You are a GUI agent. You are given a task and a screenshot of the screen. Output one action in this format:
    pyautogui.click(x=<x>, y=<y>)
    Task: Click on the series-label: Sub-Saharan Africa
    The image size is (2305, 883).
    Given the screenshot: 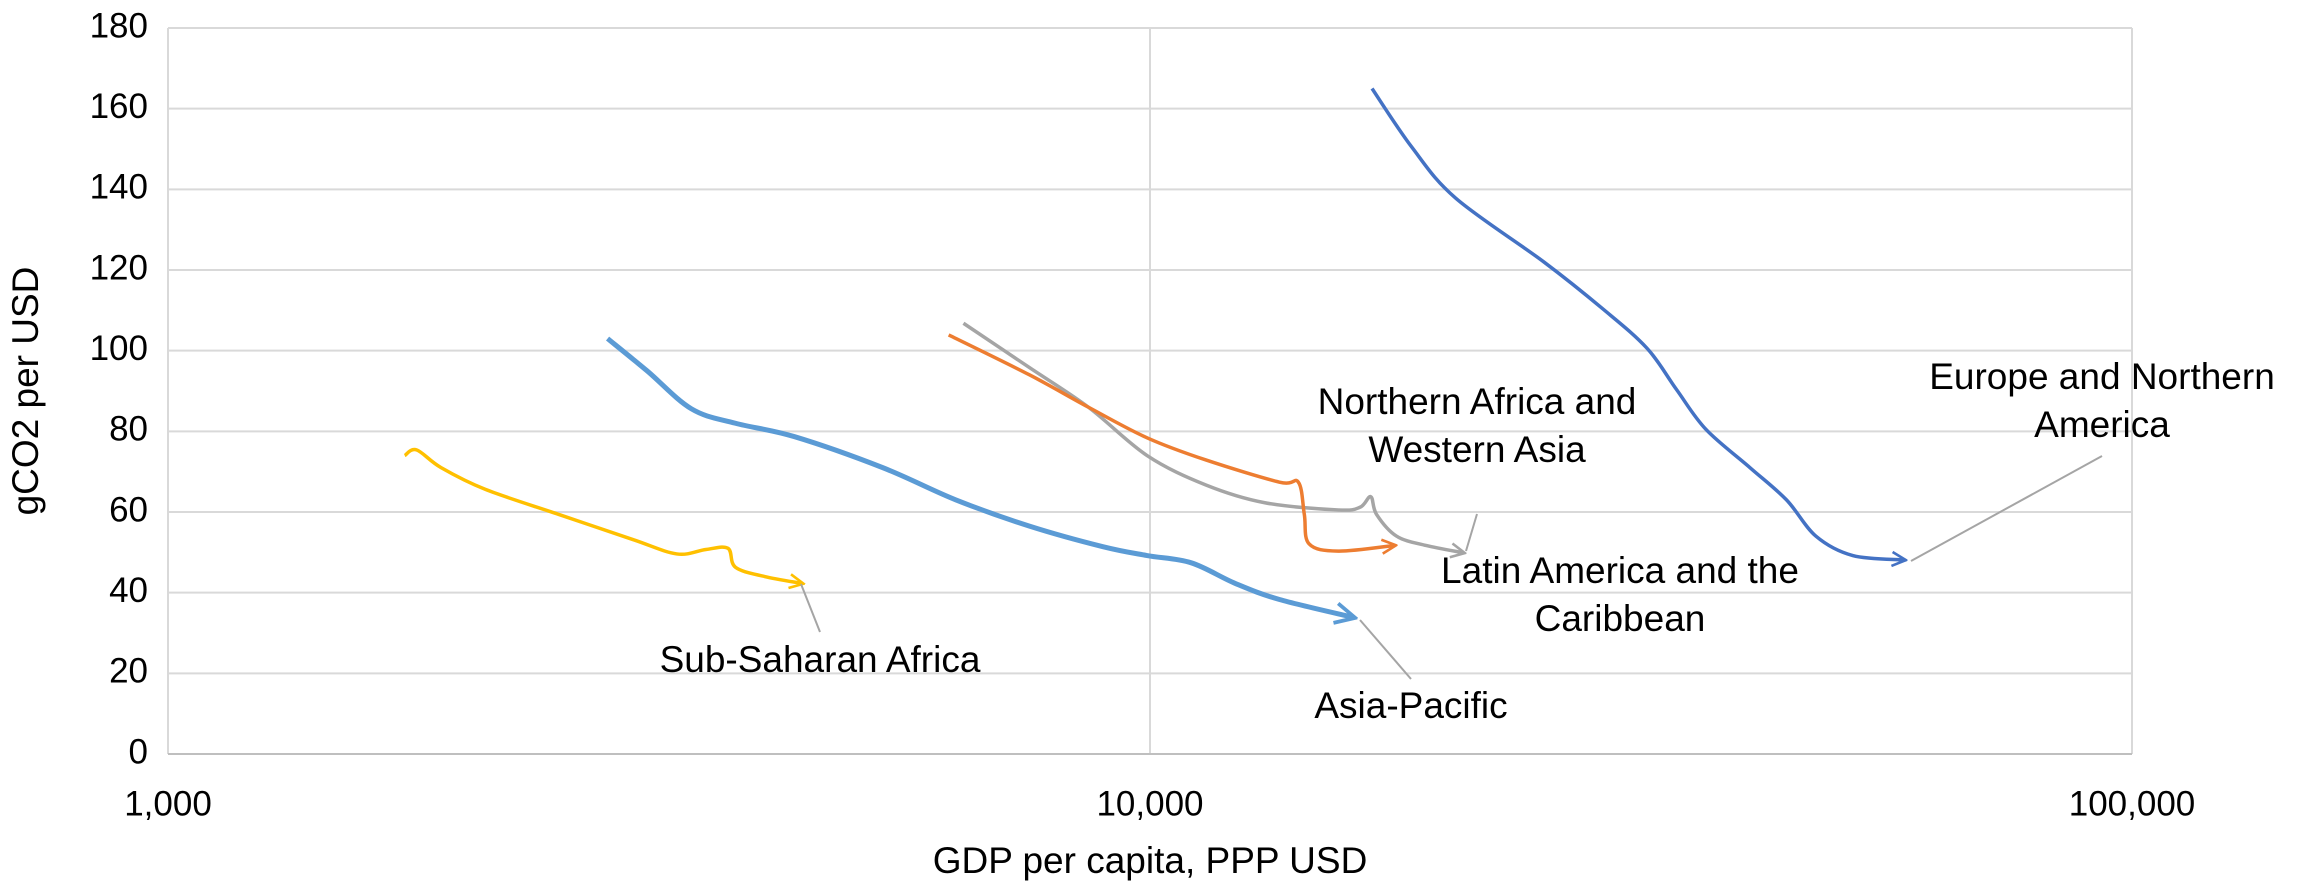 What is the action you would take?
    pyautogui.click(x=820, y=659)
    